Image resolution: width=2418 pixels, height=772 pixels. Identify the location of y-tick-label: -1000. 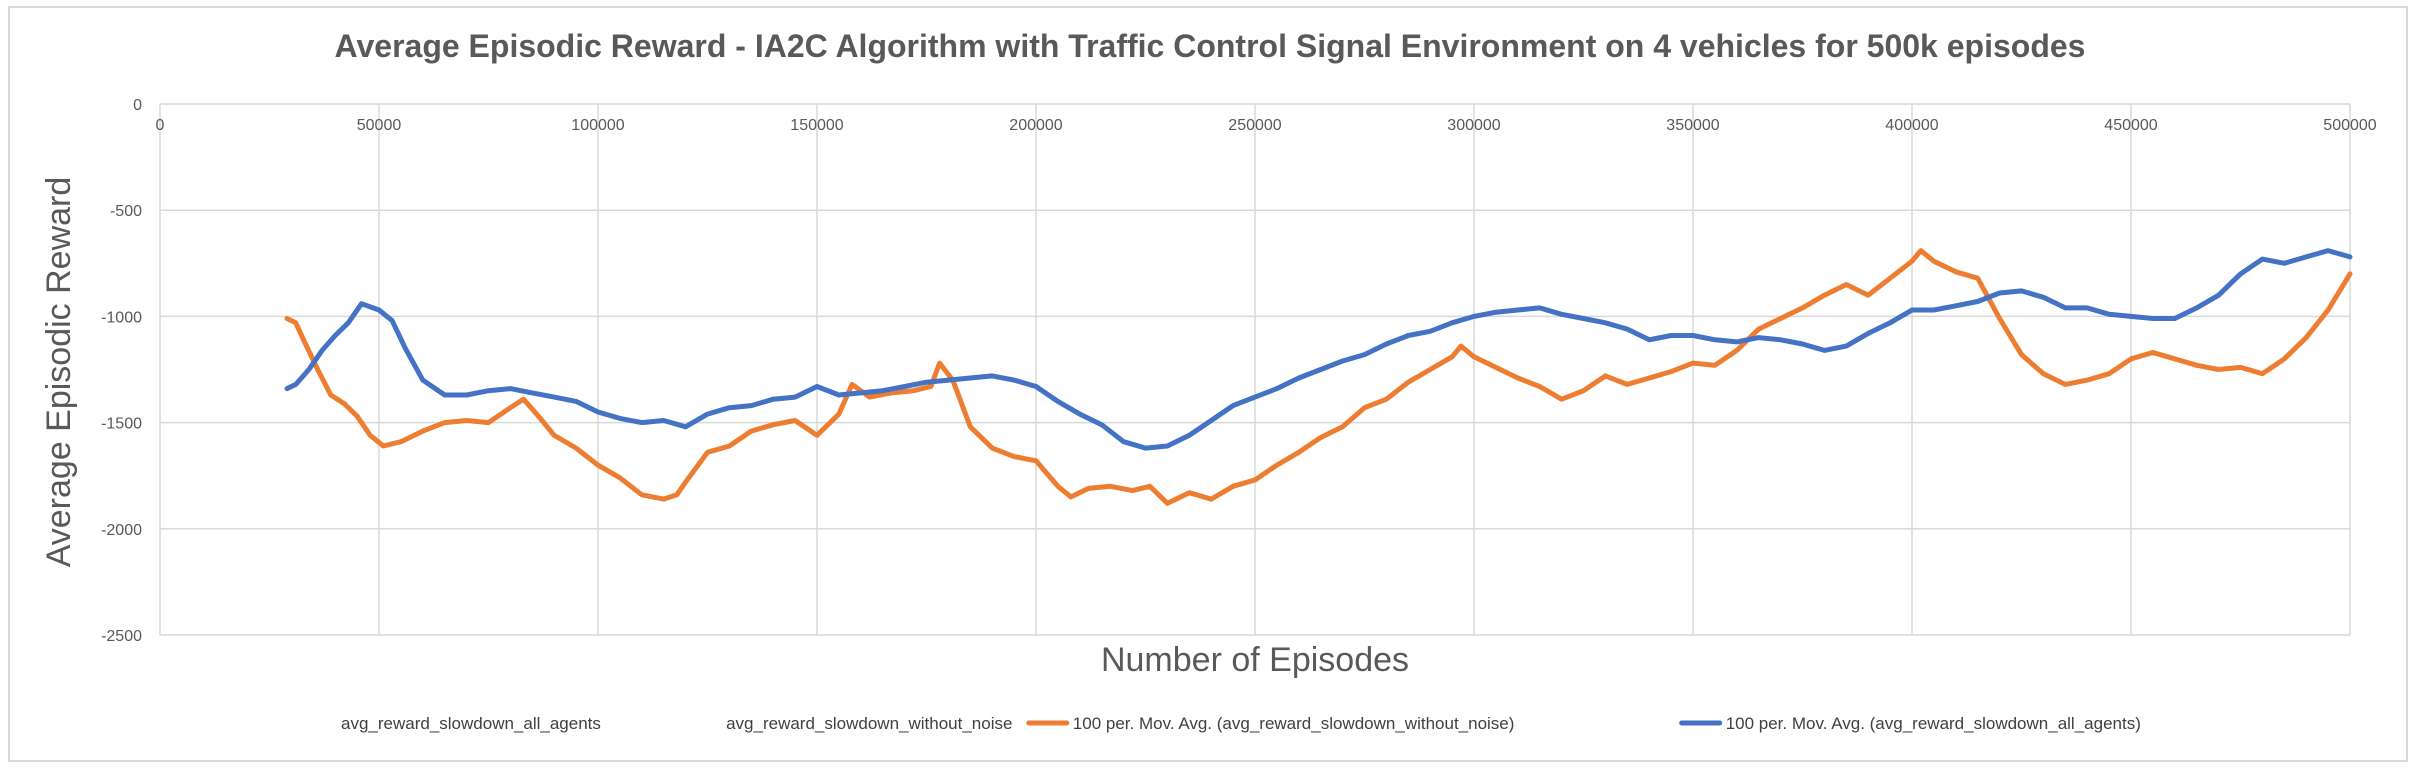
(121, 317).